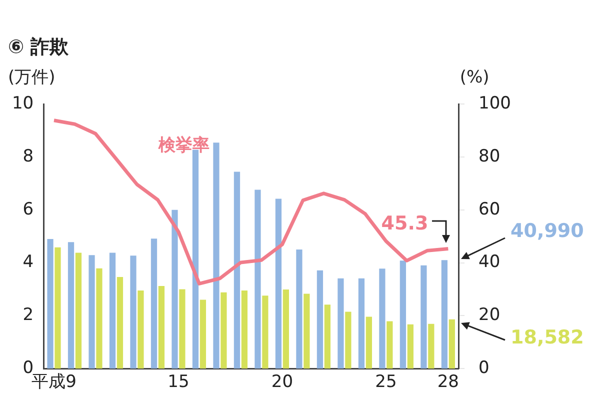 The width and height of the screenshot is (597, 399). I want to click on text: 40,990, so click(547, 231).